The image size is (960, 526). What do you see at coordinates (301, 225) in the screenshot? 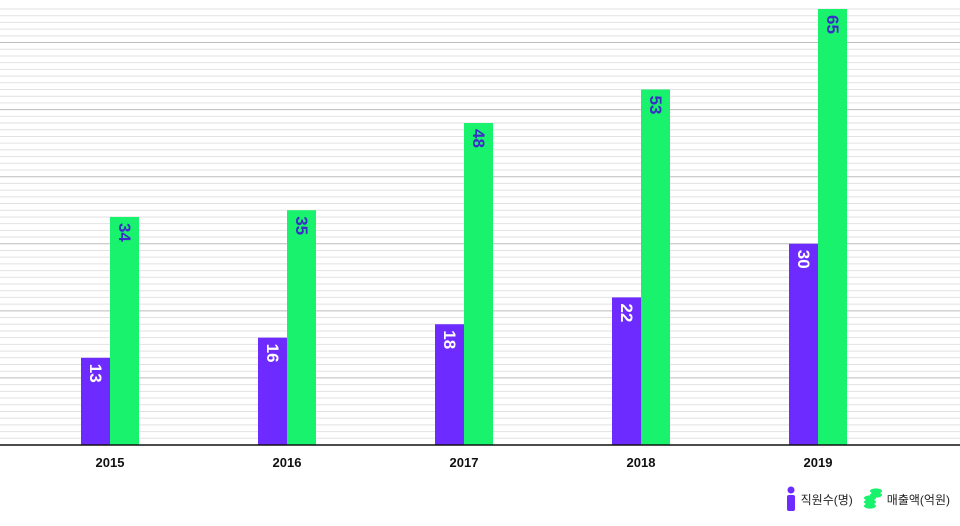
I see `data-label-revenue-2016: 35` at bounding box center [301, 225].